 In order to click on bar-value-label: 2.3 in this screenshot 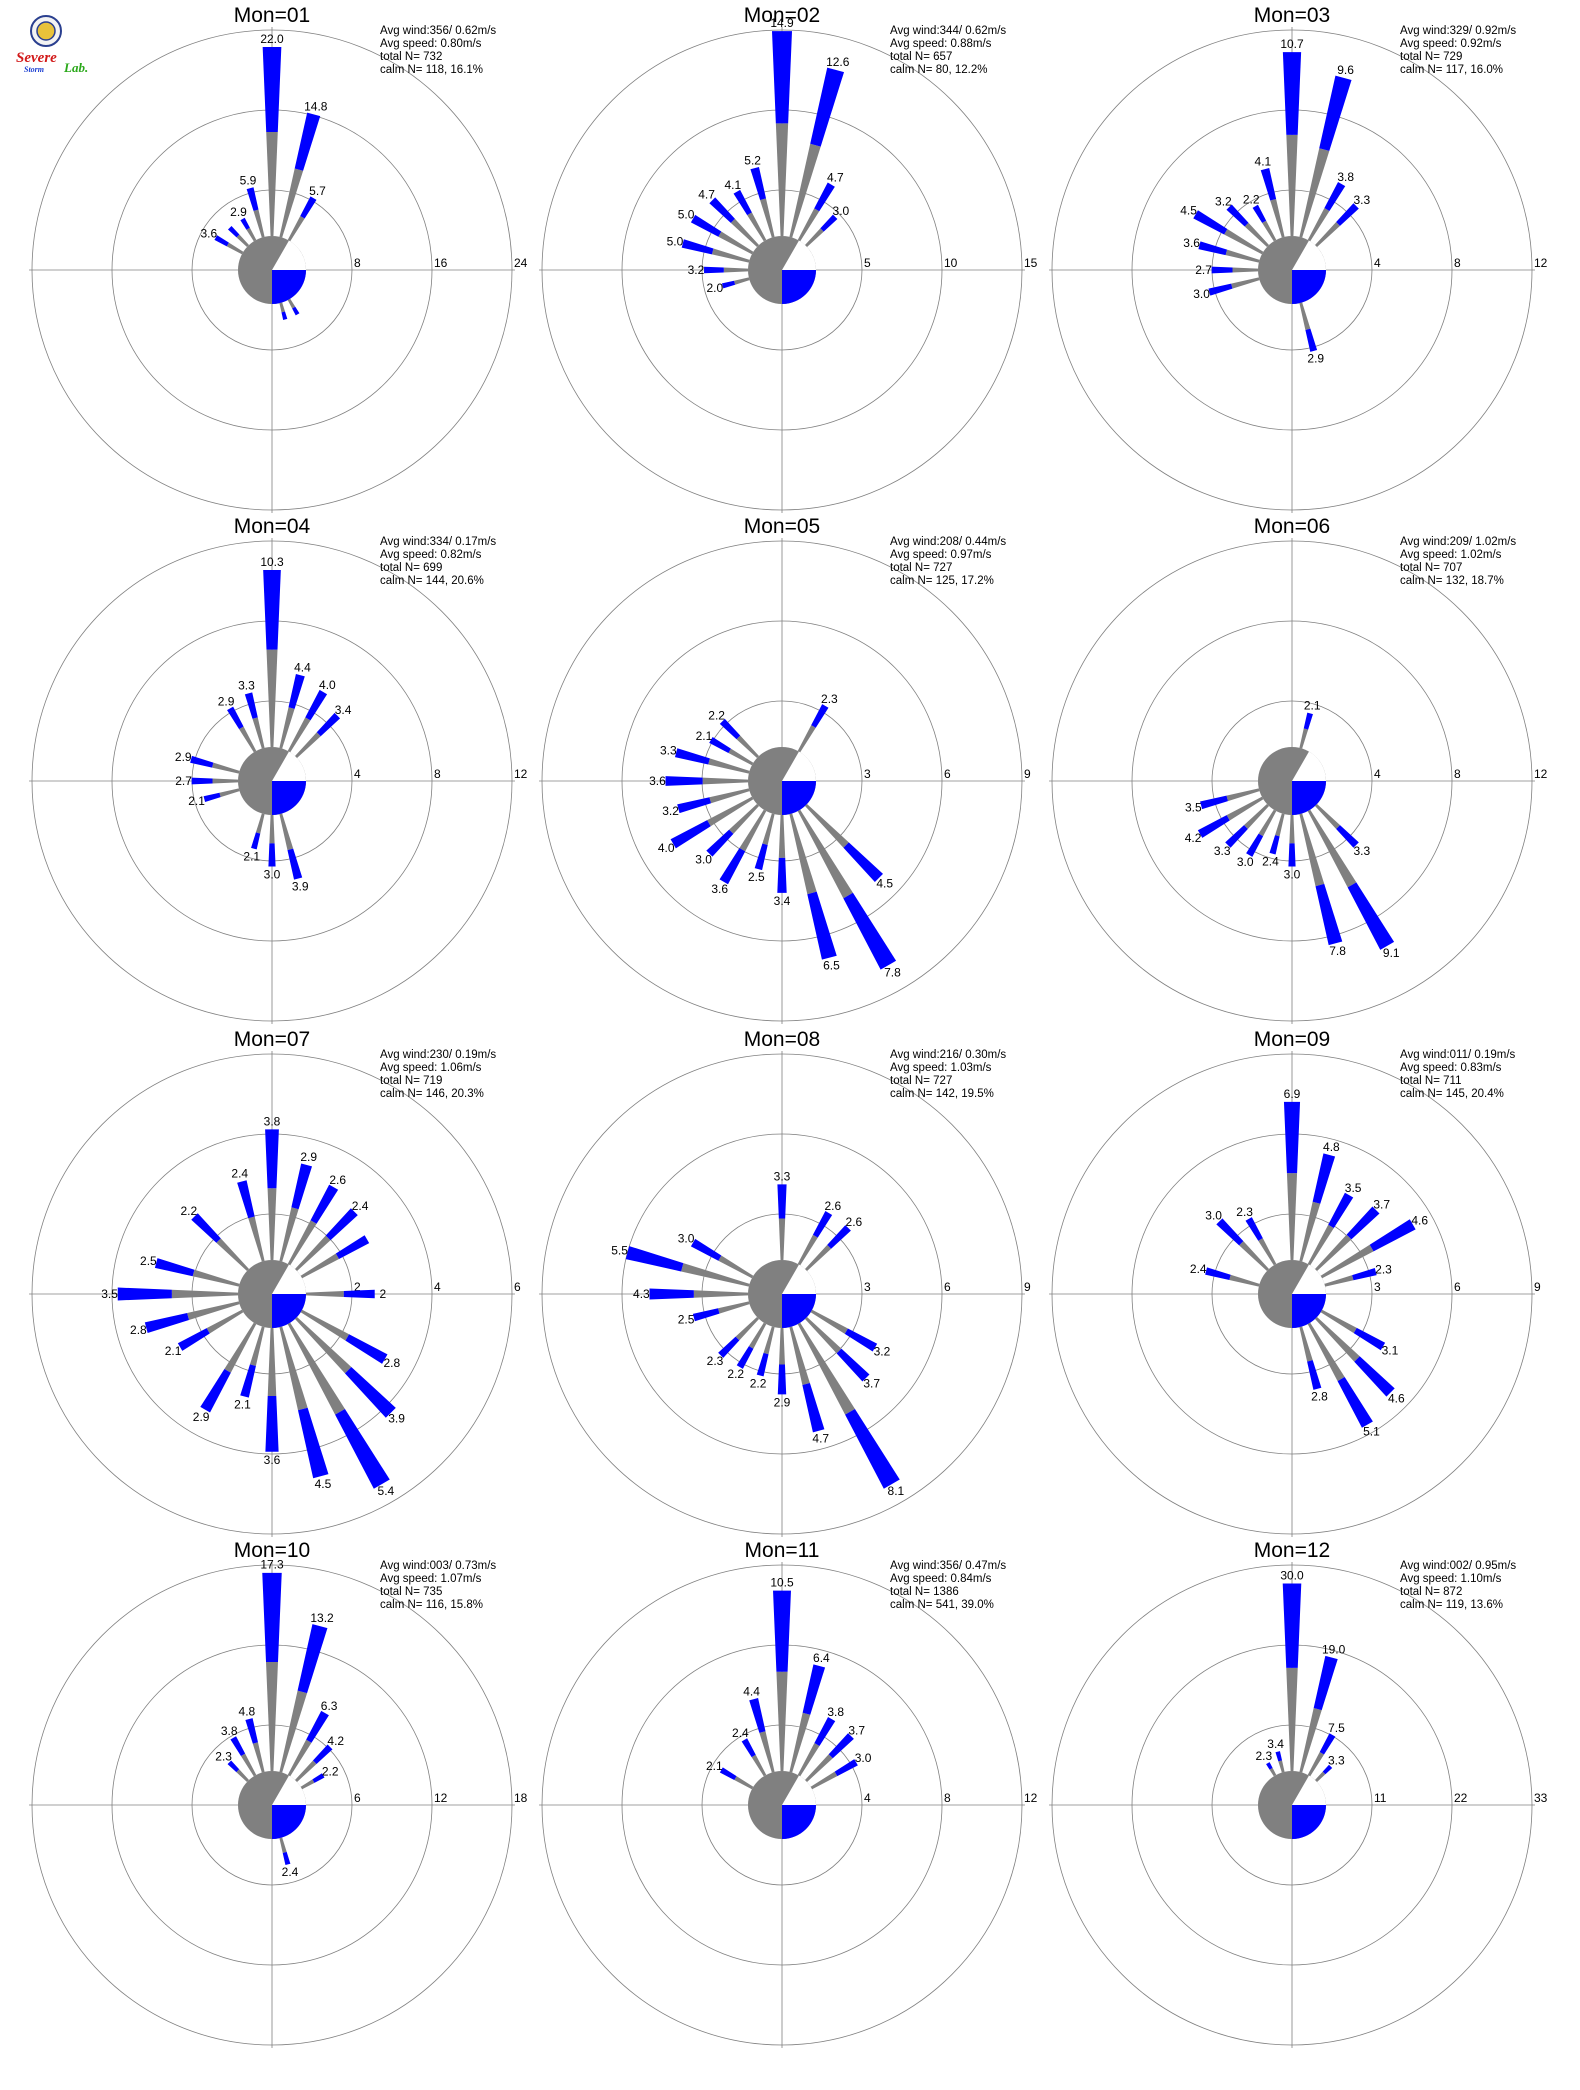, I will do `click(829, 699)`.